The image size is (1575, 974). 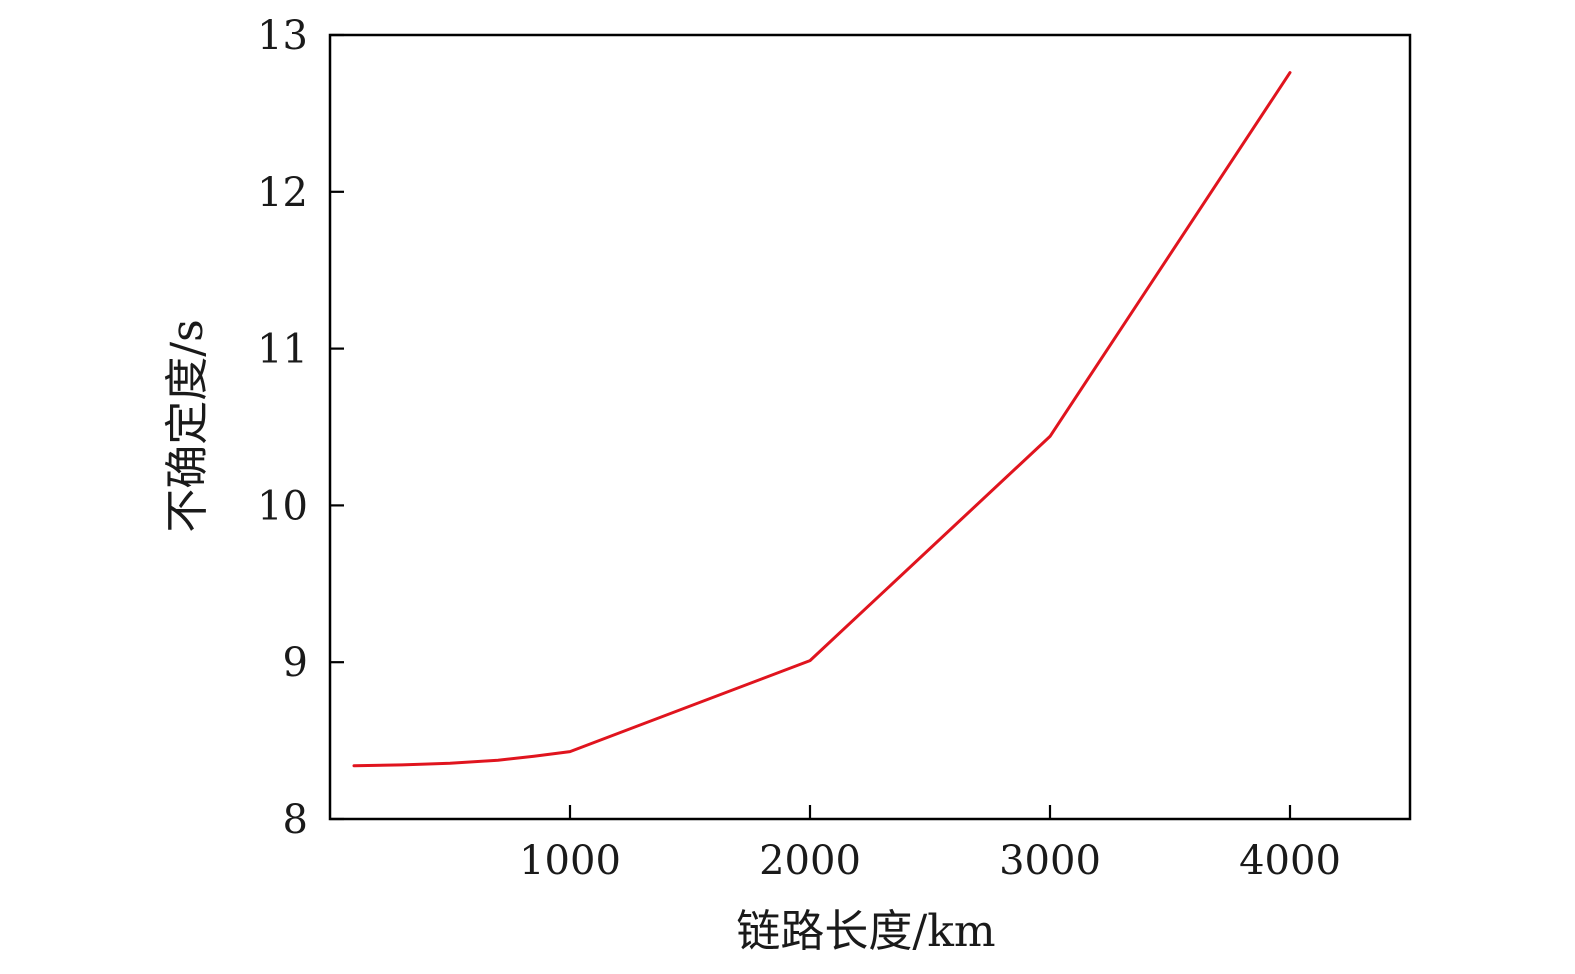 What do you see at coordinates (282, 350) in the screenshot?
I see `y-tick-label: 11` at bounding box center [282, 350].